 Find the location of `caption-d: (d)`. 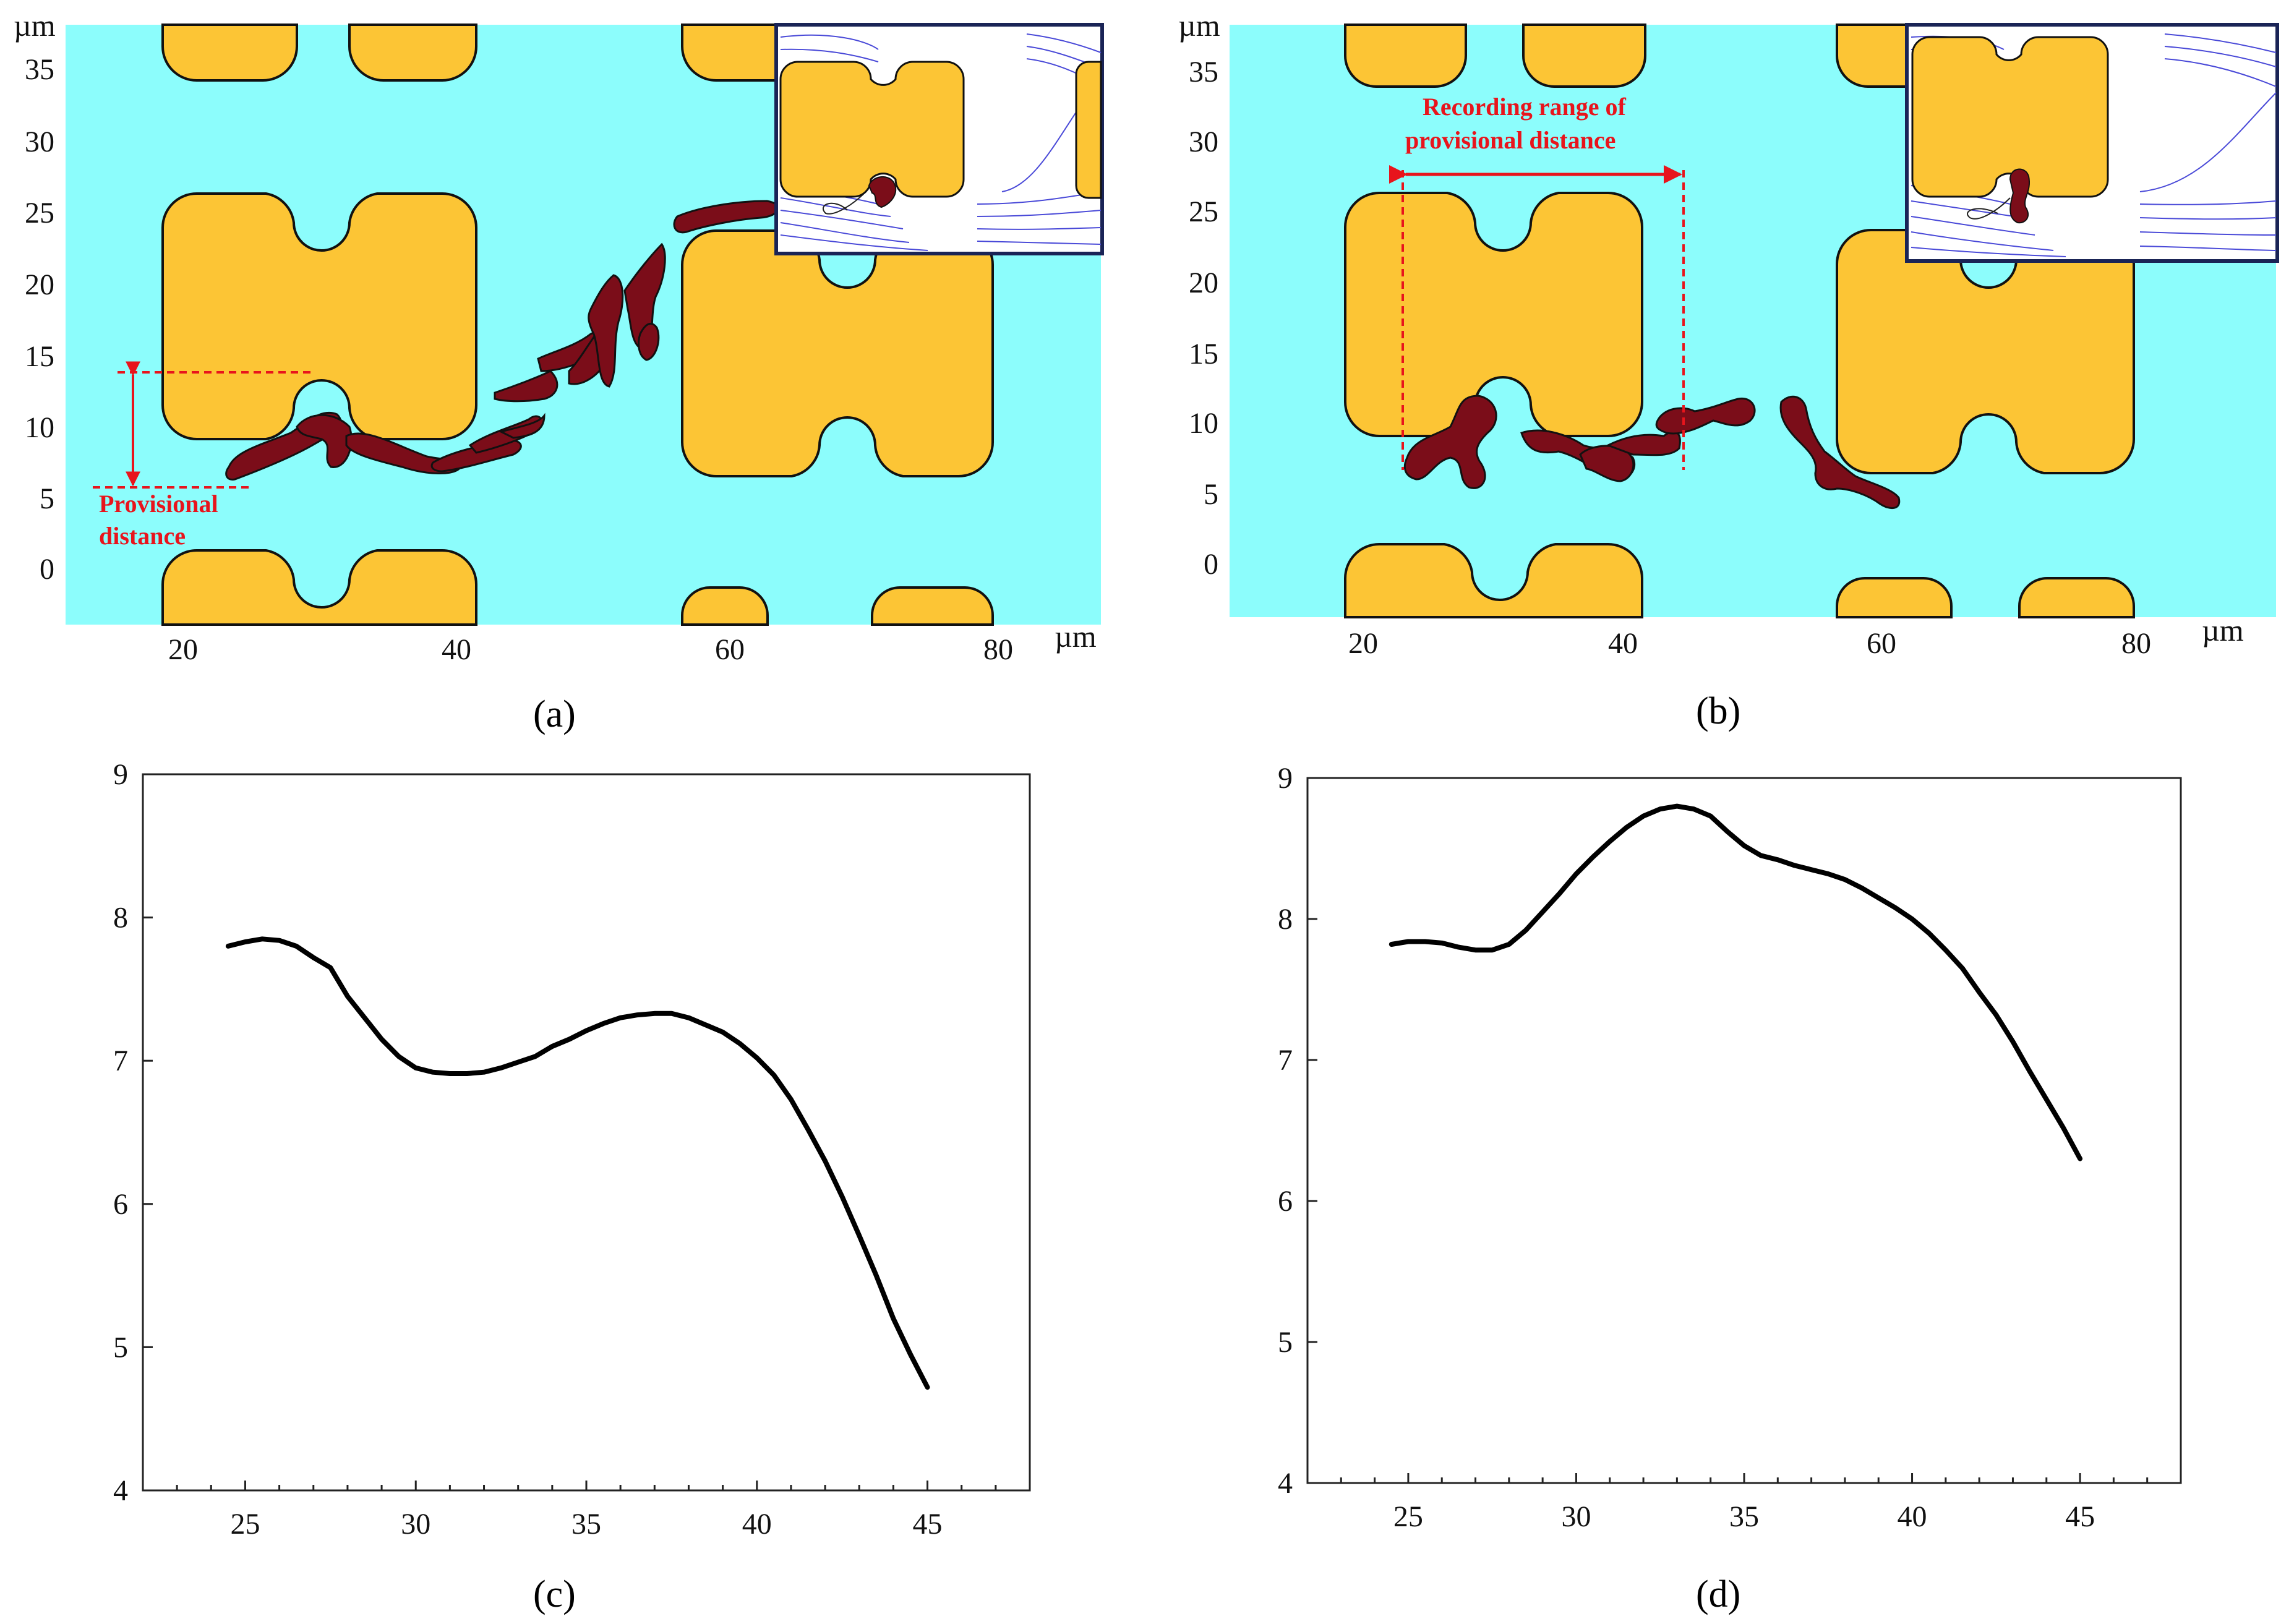

caption-d: (d) is located at coordinates (1718, 1594).